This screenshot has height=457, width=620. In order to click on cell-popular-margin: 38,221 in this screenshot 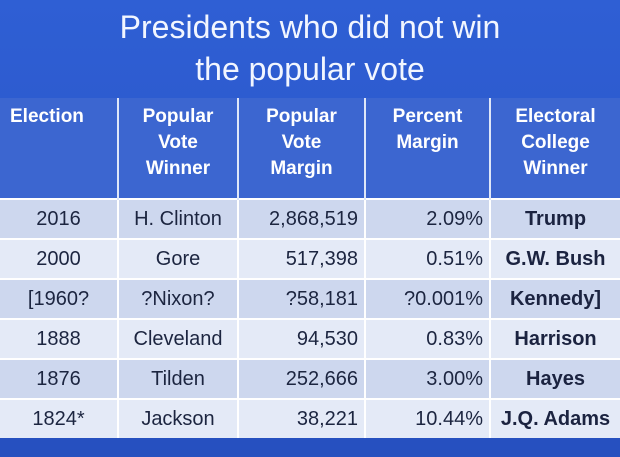, I will do `click(302, 418)`.